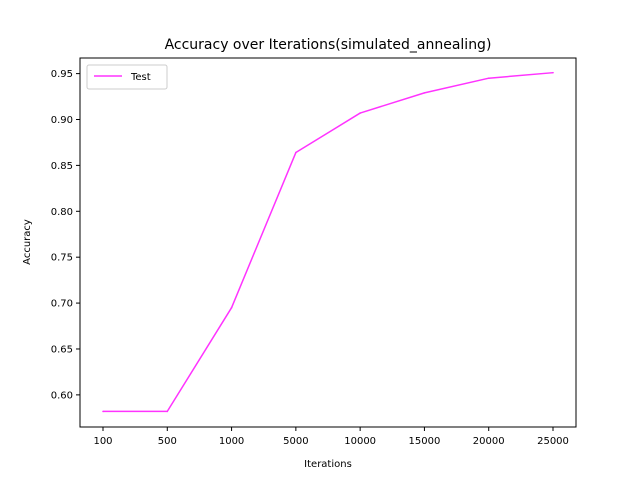 The image size is (640, 480). I want to click on x-tick-label: 15000, so click(425, 441).